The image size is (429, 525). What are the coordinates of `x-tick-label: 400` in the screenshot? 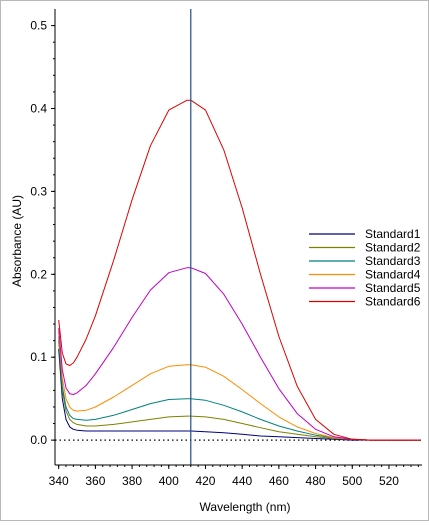 It's located at (169, 481).